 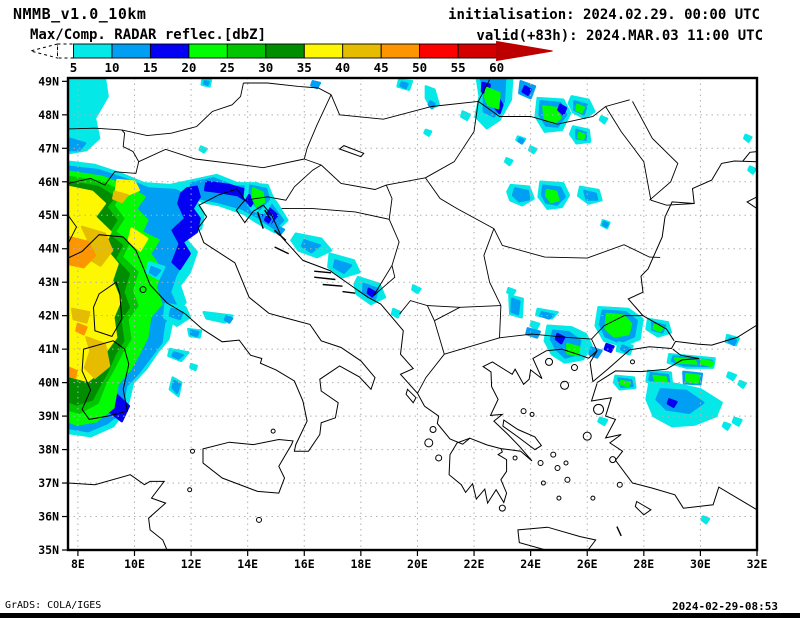 I want to click on colorbar-group: 5 10 15 20 25 30 35 40 45 50 55 60, so click(x=290, y=57).